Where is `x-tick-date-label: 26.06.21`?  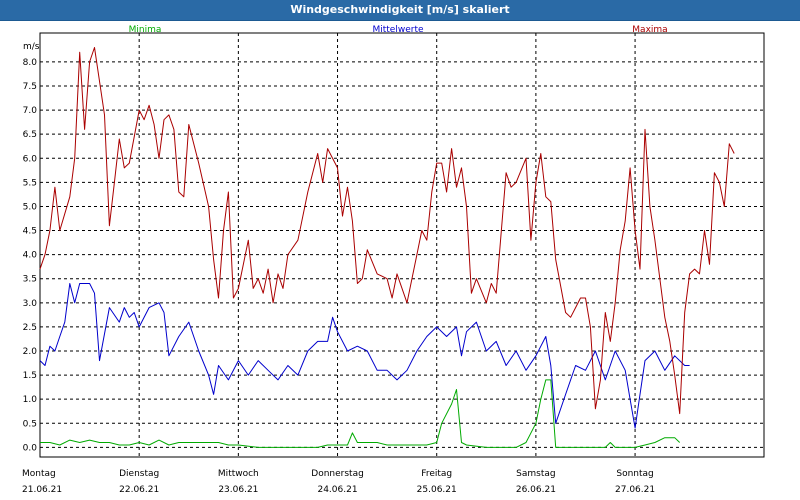
x-tick-date-label: 26.06.21 is located at coordinates (536, 490).